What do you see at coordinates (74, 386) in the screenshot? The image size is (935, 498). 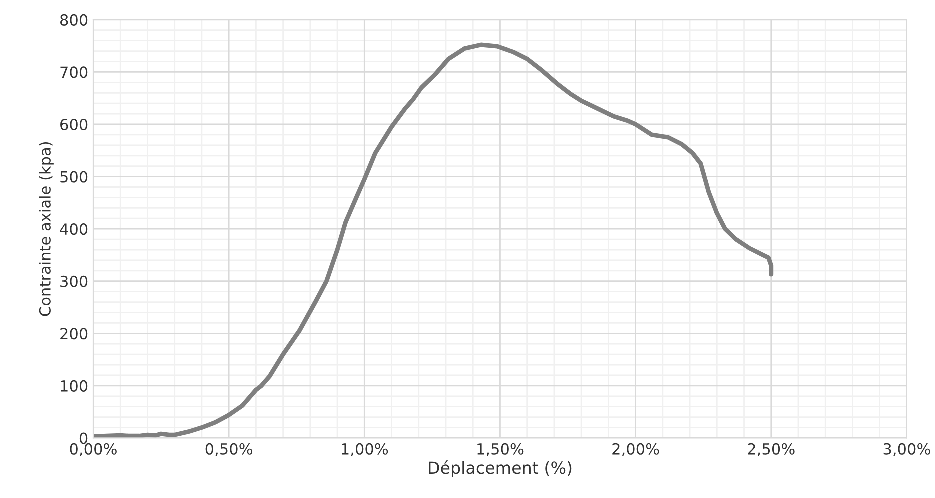 I see `y-tick-label: 100` at bounding box center [74, 386].